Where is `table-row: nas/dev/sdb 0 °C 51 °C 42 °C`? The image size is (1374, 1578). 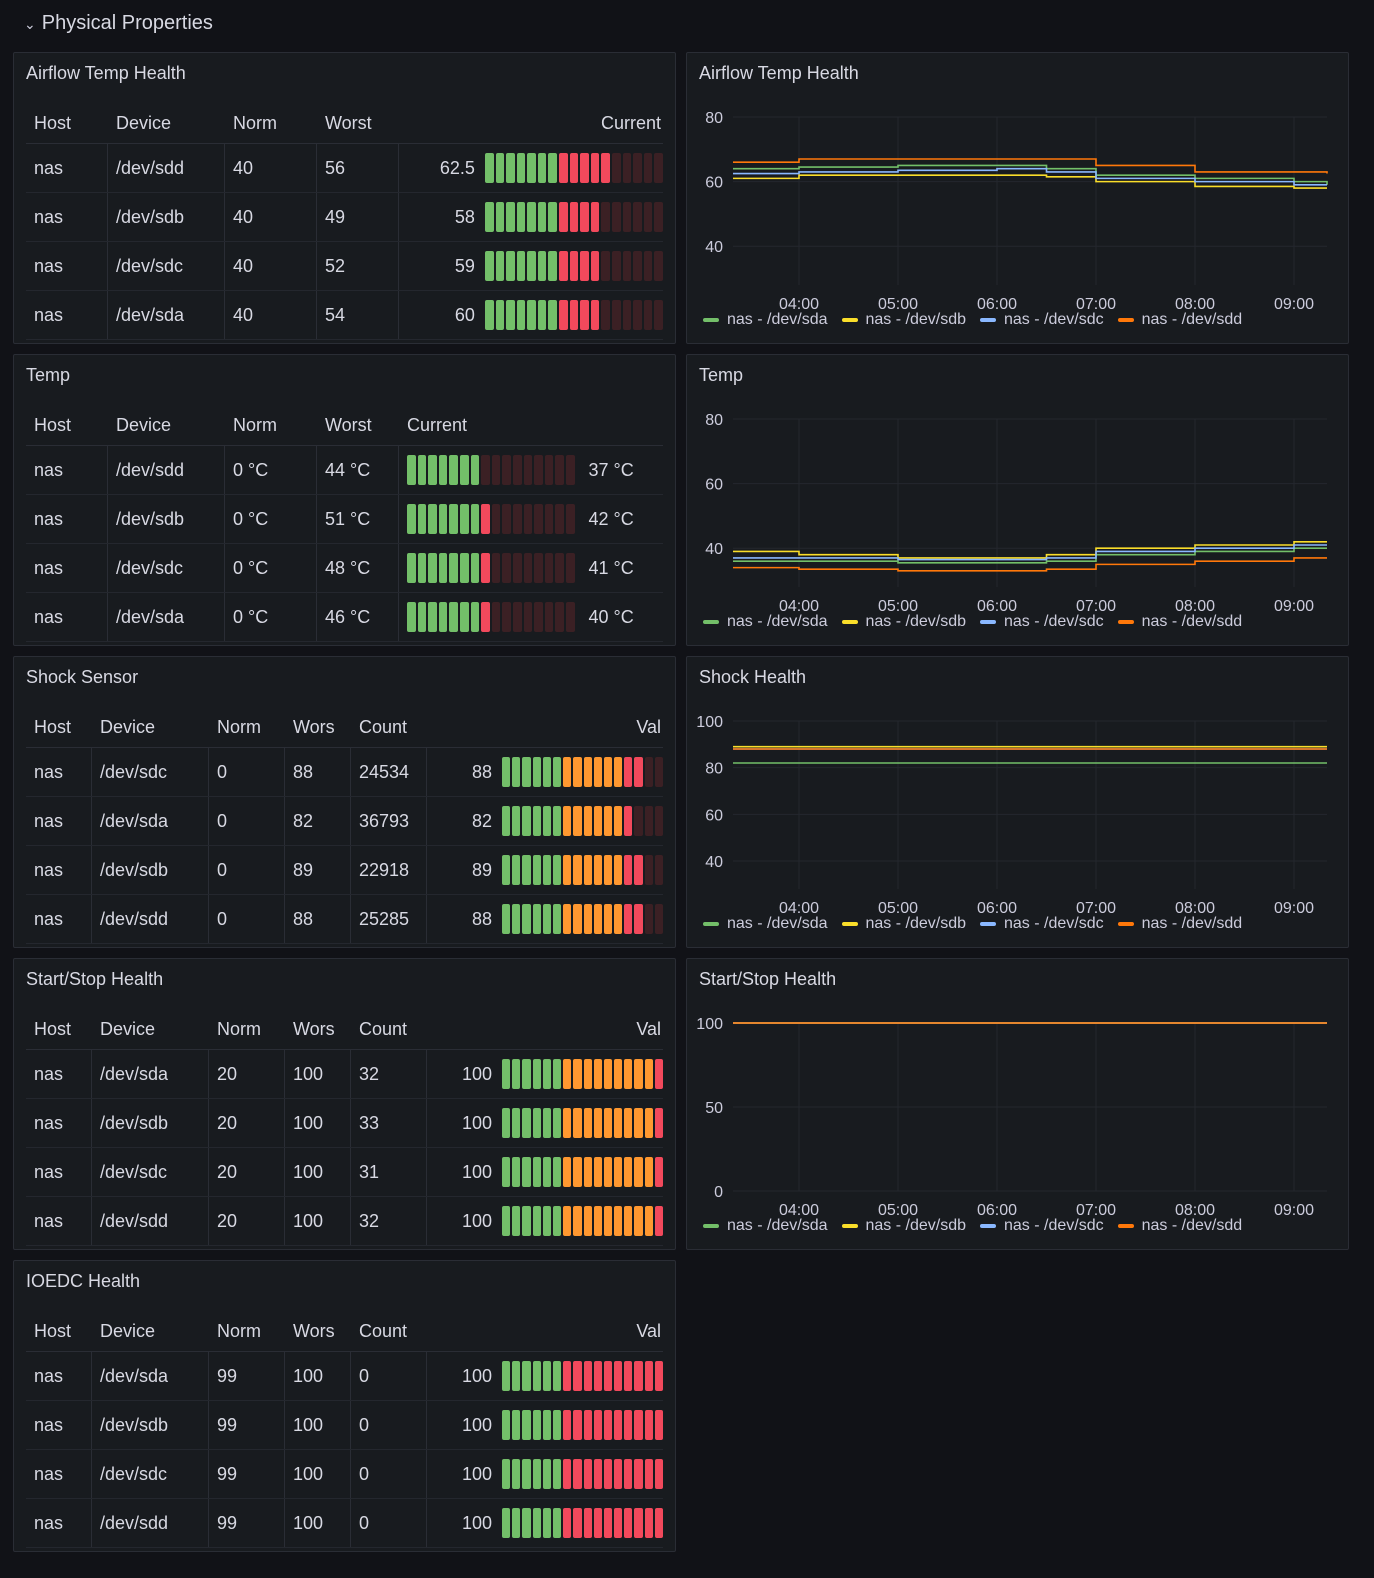
table-row: nas/dev/sdb 0 °C 51 °C 42 °C is located at coordinates (344, 519).